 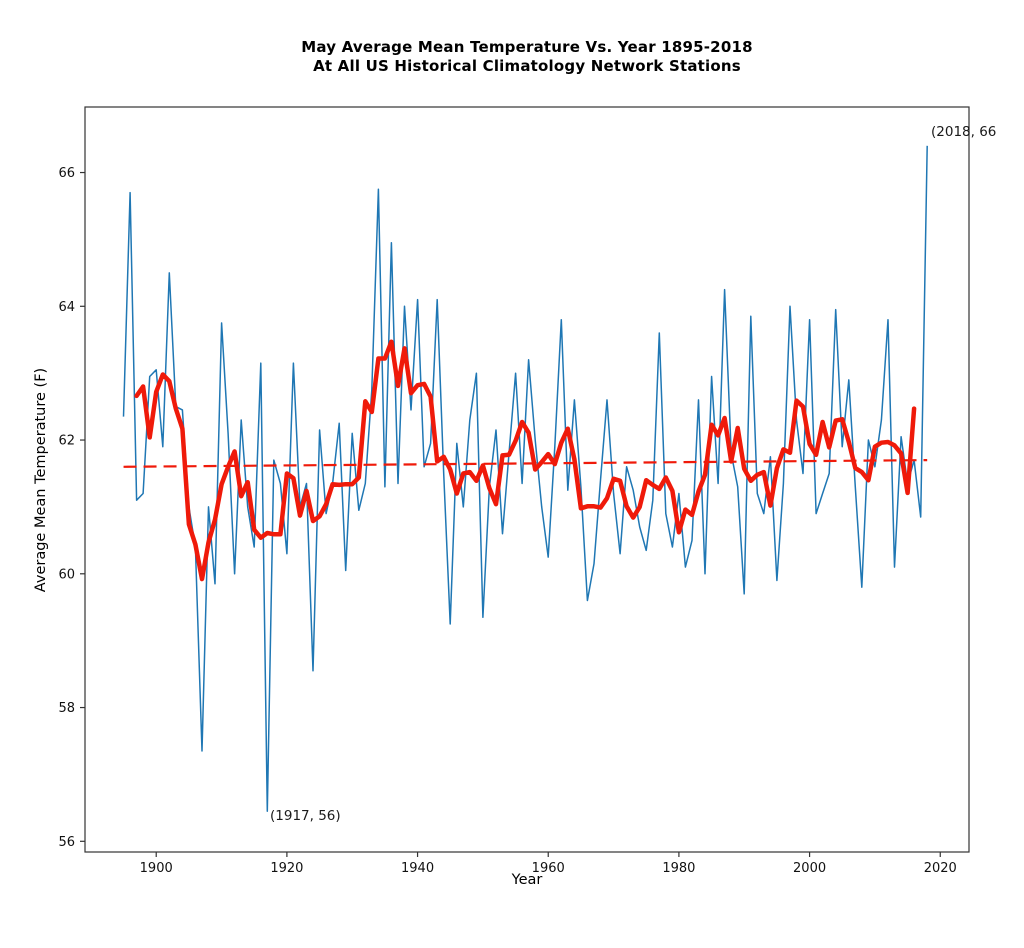 What do you see at coordinates (66, 842) in the screenshot?
I see `y-tick-label: 56` at bounding box center [66, 842].